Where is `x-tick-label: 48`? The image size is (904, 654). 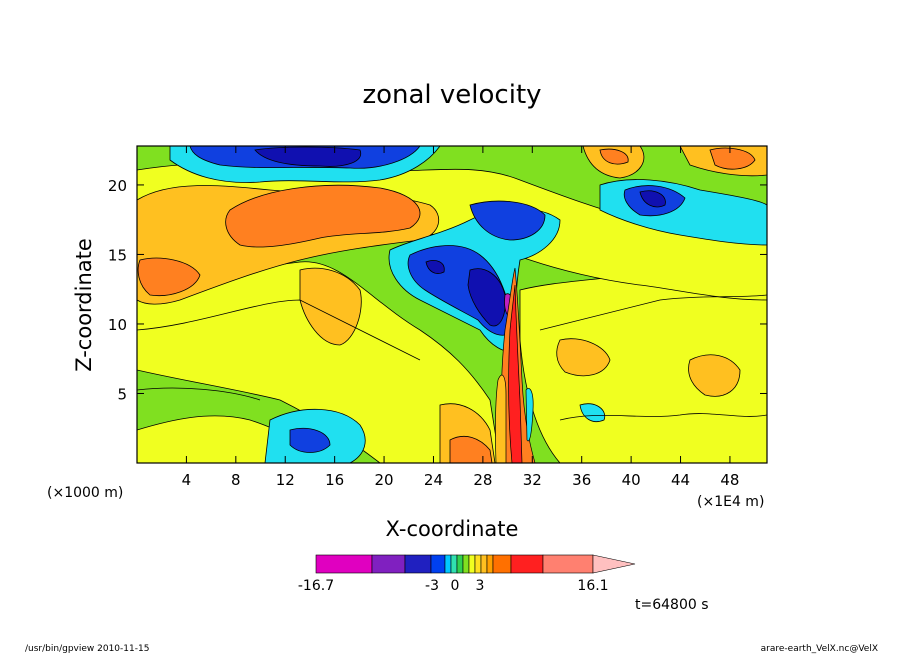
x-tick-label: 48 is located at coordinates (729, 480).